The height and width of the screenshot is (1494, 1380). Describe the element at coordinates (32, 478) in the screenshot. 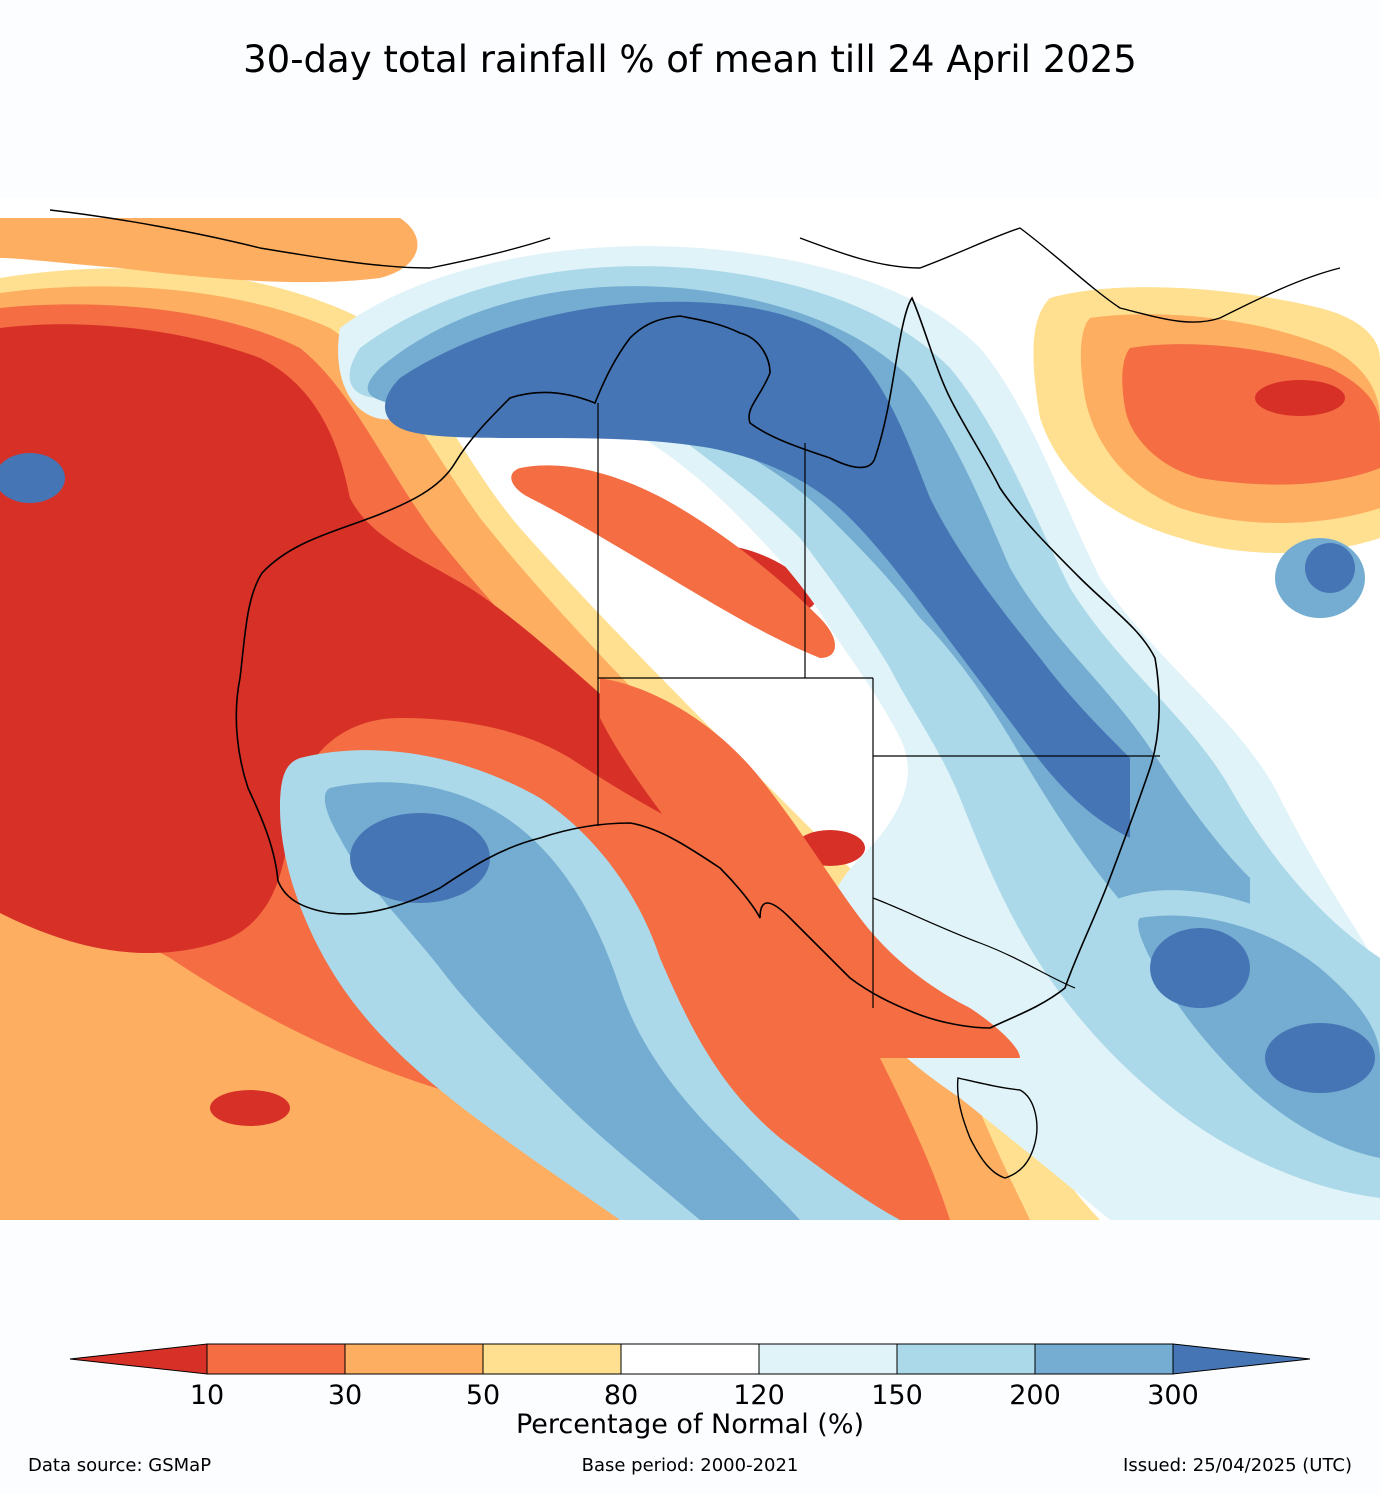

I see `west-ocean-dark-blue` at that location.